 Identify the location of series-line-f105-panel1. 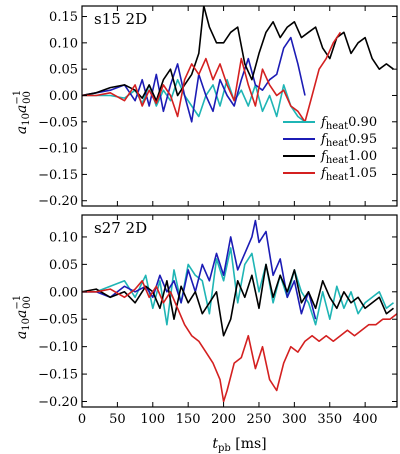
(212, 77).